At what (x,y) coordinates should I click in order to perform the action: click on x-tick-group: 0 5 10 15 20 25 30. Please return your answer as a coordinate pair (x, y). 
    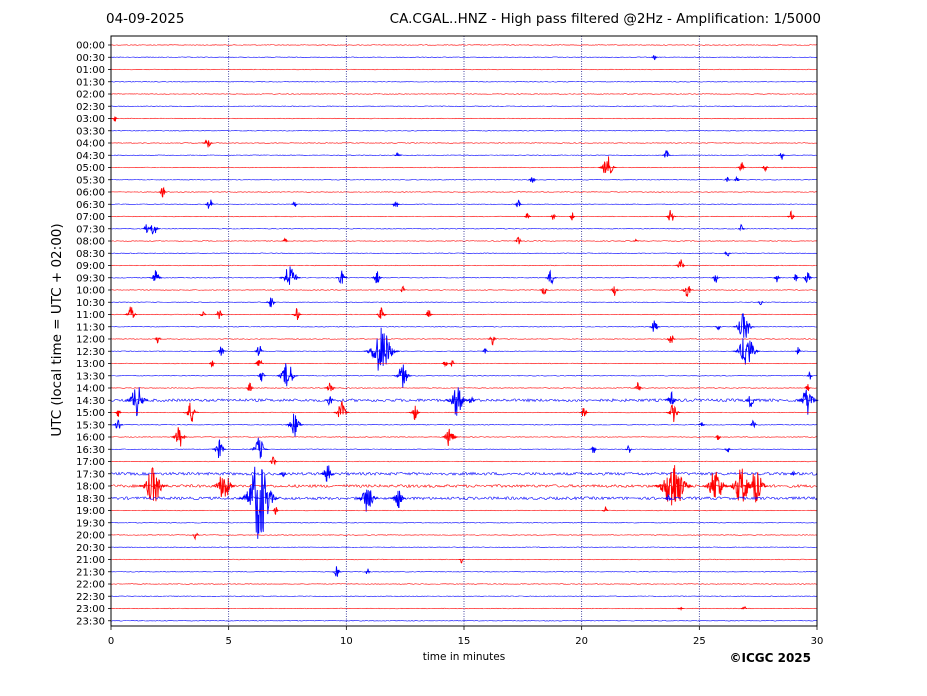
    Looking at the image, I should click on (466, 636).